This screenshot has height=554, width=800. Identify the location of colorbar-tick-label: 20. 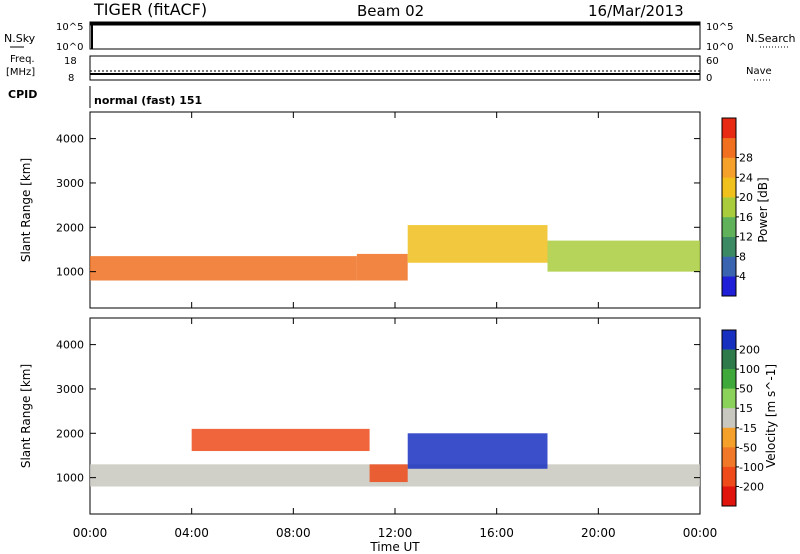
(746, 197).